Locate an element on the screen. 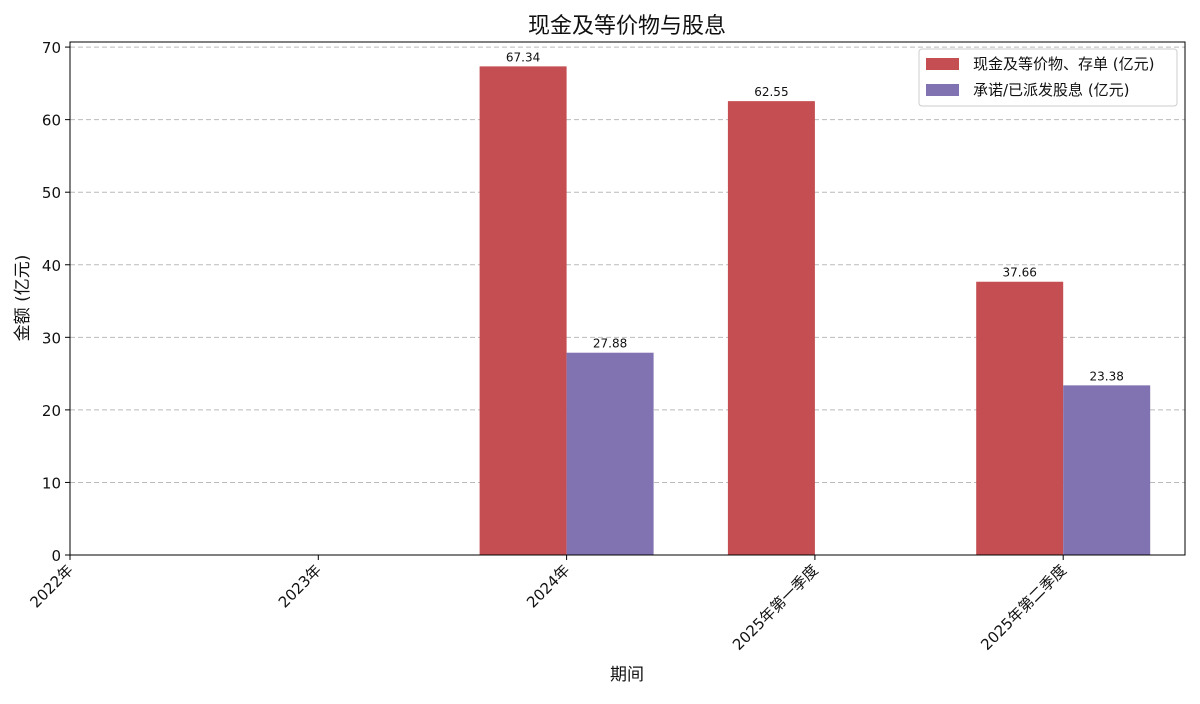 The height and width of the screenshot is (704, 1200). legend: 现金及等价物、存单 (亿元) 承诺/已派发股息 (亿元) is located at coordinates (1048, 77).